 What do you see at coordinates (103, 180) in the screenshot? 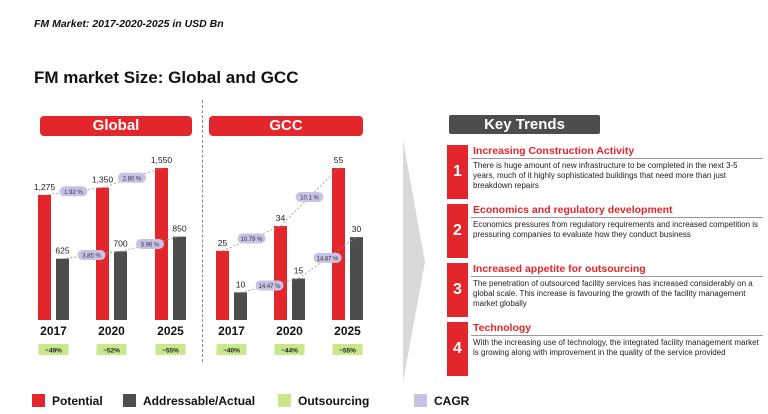
I see `data-label-potential: 1,350` at bounding box center [103, 180].